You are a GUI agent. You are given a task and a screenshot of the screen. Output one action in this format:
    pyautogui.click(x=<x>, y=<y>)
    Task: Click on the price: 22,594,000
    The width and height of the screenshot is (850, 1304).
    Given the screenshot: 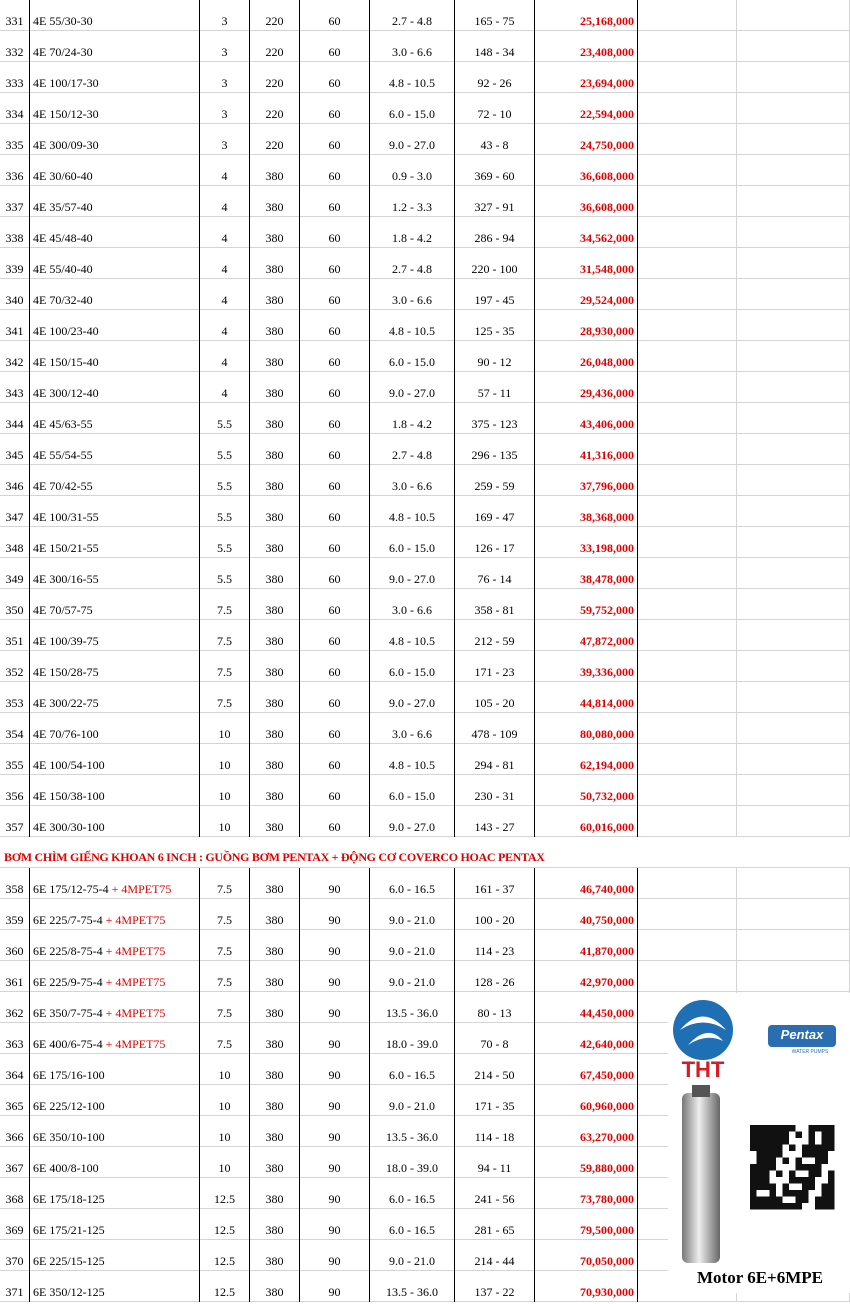 What is the action you would take?
    pyautogui.click(x=586, y=108)
    